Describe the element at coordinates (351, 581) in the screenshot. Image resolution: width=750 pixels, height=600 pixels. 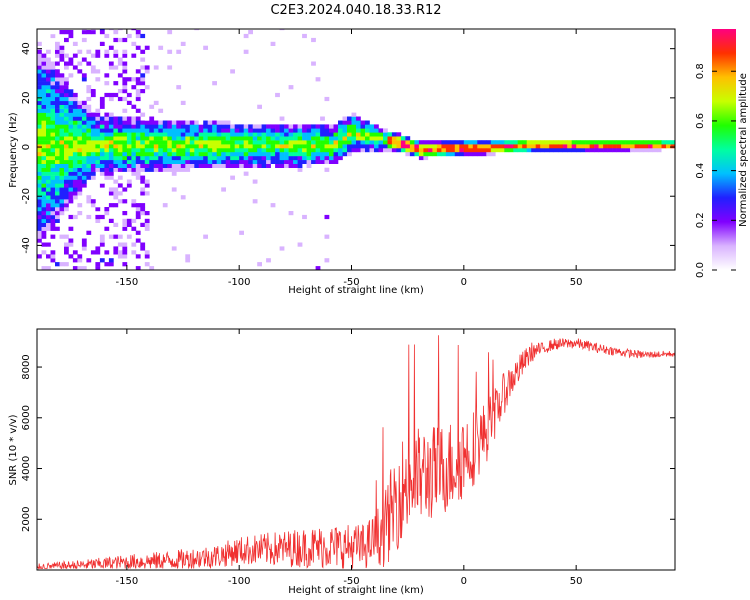
I see `snr-x-tick-label: -50` at that location.